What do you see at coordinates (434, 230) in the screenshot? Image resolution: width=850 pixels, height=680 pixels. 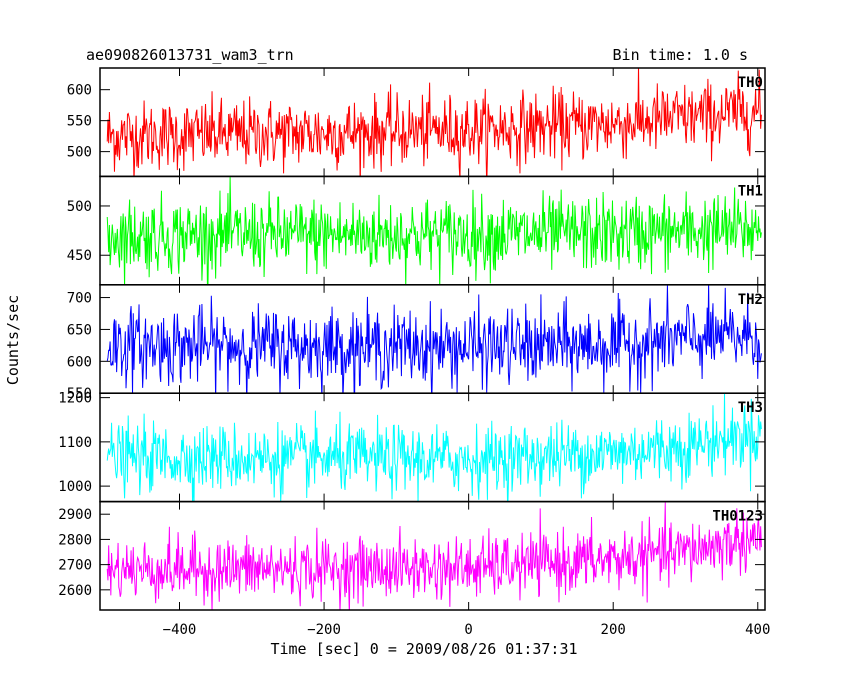 I see `series-line-th1` at bounding box center [434, 230].